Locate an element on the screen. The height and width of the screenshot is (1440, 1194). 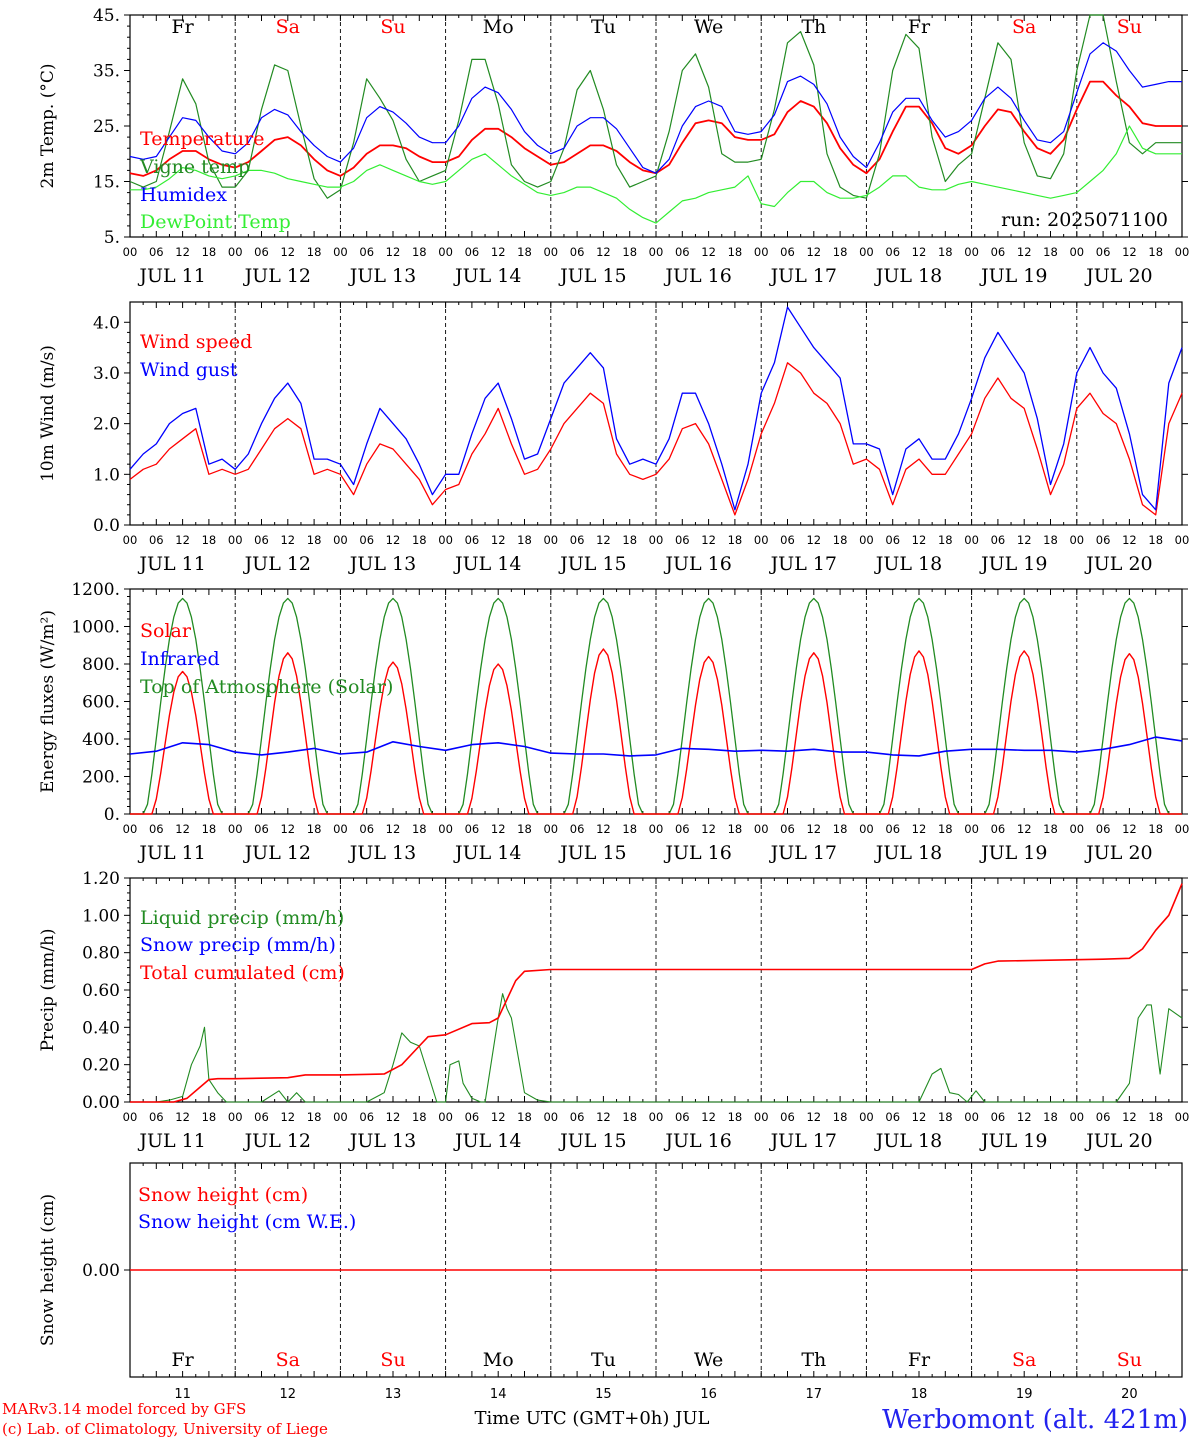
y-tick-label: 25. is located at coordinates (106, 127).